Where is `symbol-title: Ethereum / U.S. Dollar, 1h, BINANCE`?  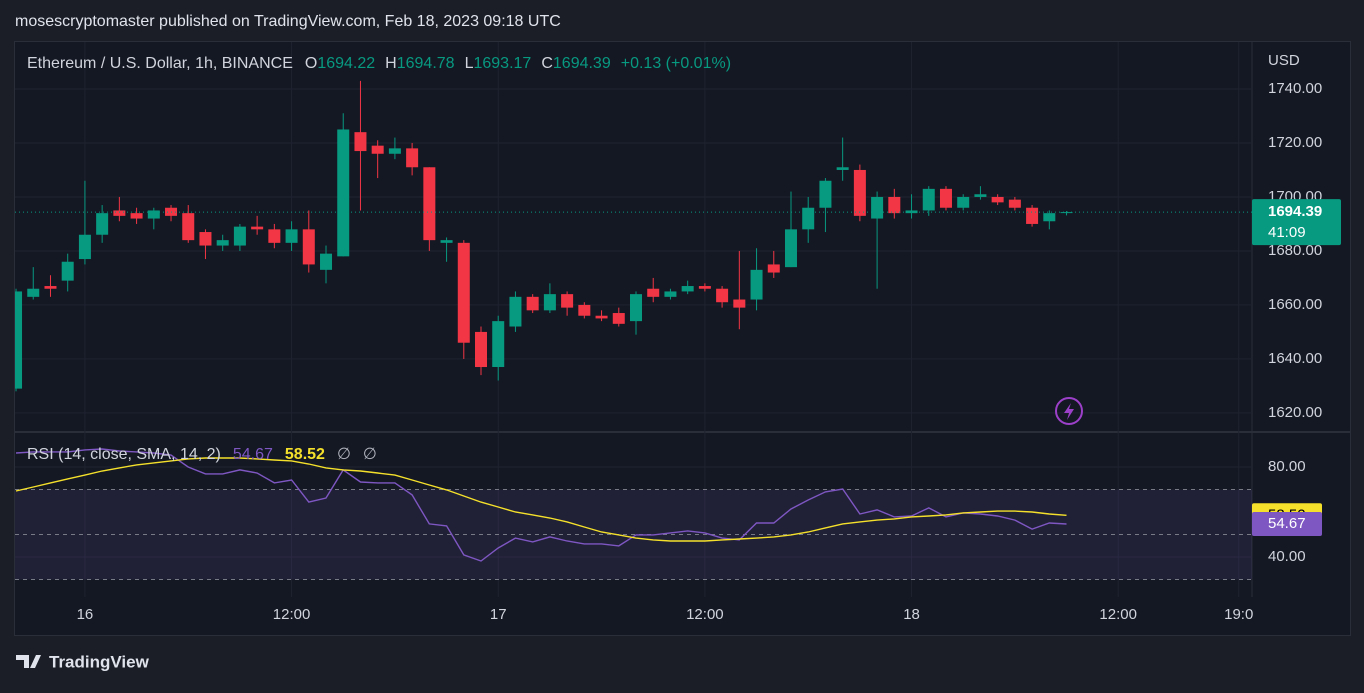 symbol-title: Ethereum / U.S. Dollar, 1h, BINANCE is located at coordinates (160, 63).